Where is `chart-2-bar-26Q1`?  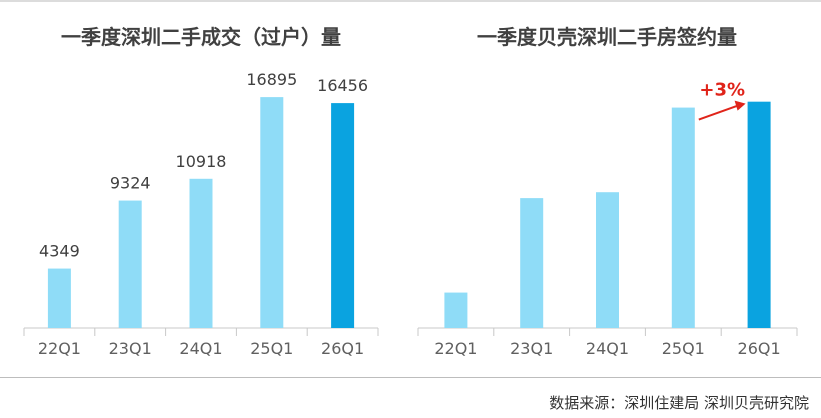 chart-2-bar-26Q1 is located at coordinates (759, 215).